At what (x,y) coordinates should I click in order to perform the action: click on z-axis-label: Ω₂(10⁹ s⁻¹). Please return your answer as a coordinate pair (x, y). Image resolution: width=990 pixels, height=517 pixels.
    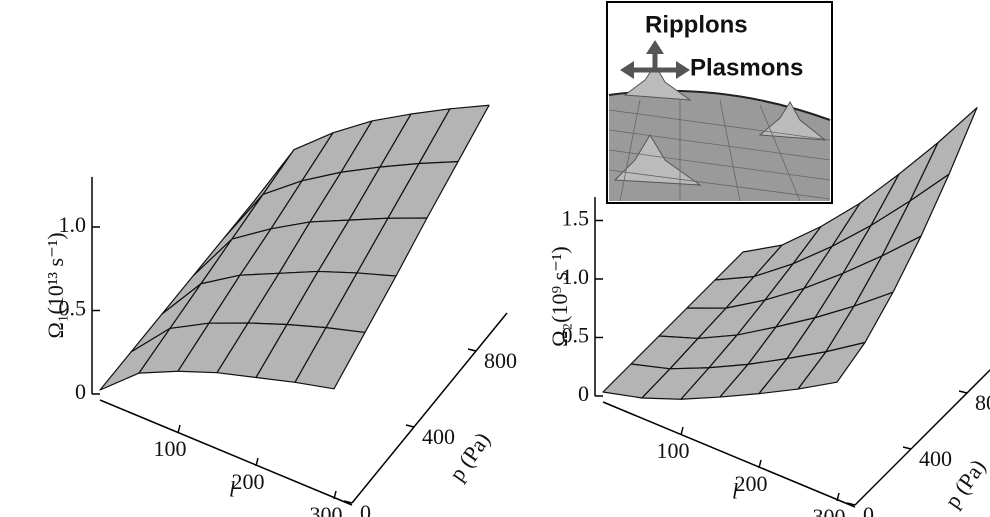
    Looking at the image, I should click on (559, 296).